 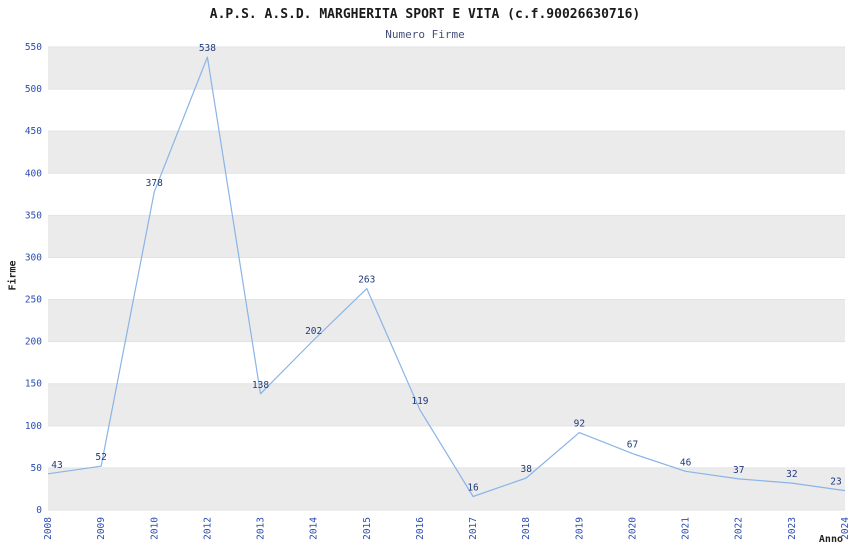 What do you see at coordinates (632, 445) in the screenshot?
I see `data-label: 67` at bounding box center [632, 445].